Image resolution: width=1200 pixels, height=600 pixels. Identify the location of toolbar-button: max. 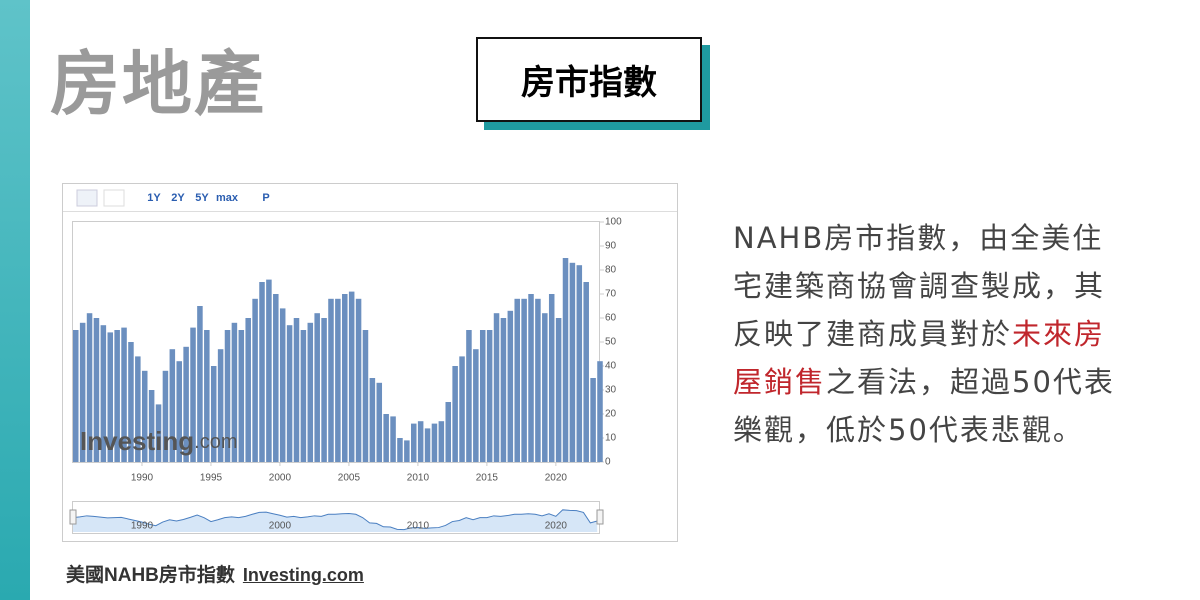
(227, 198).